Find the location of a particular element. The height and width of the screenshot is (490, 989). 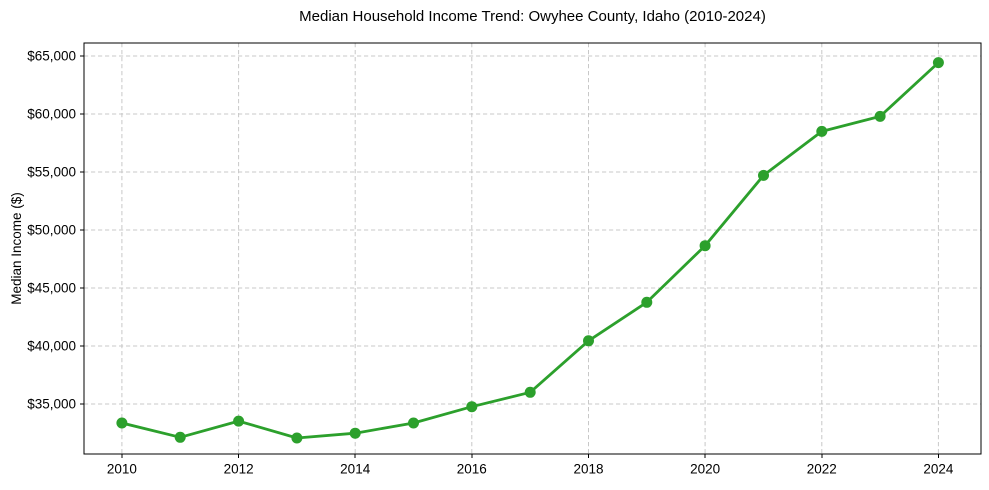

y-tick-label: $40,000 is located at coordinates (51, 346).